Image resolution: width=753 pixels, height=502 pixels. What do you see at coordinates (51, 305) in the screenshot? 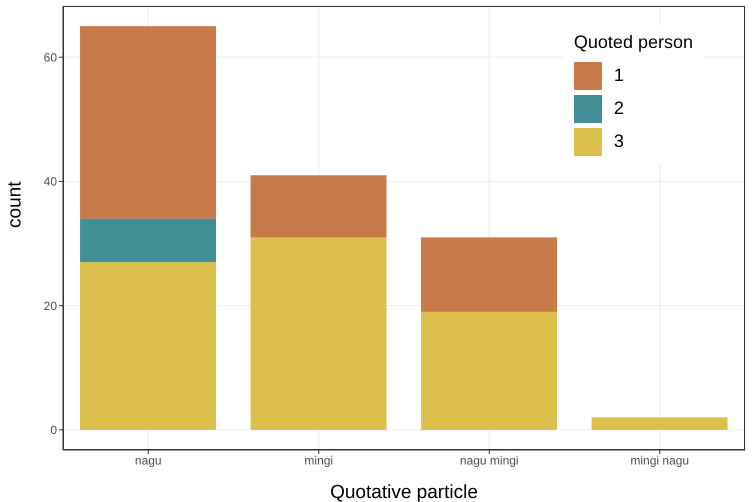
I see `y-tick-label: 20` at bounding box center [51, 305].